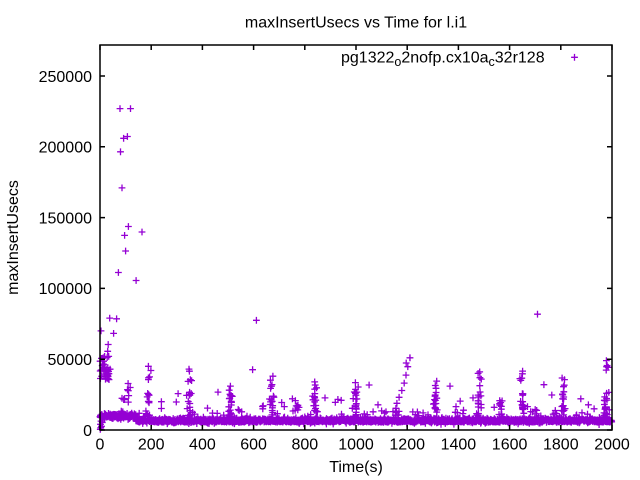  I want to click on svg-text: 1800, so click(561, 445).